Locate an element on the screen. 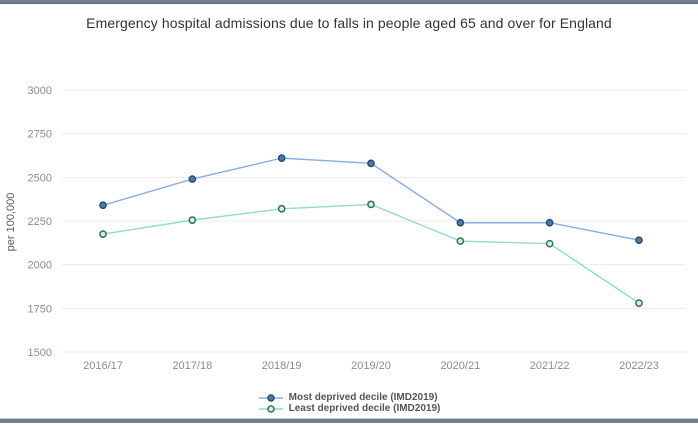  legend-item: Least deprived decile (IMD2019) is located at coordinates (349, 408).